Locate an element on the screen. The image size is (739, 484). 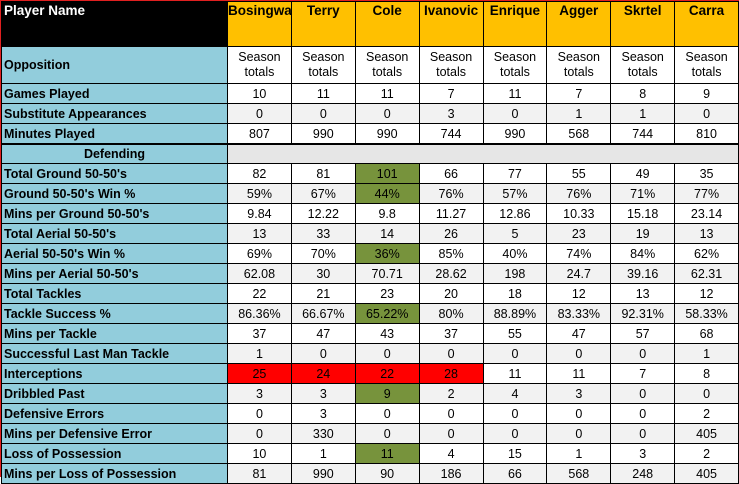
player-header-cell: Agger is located at coordinates (579, 24).